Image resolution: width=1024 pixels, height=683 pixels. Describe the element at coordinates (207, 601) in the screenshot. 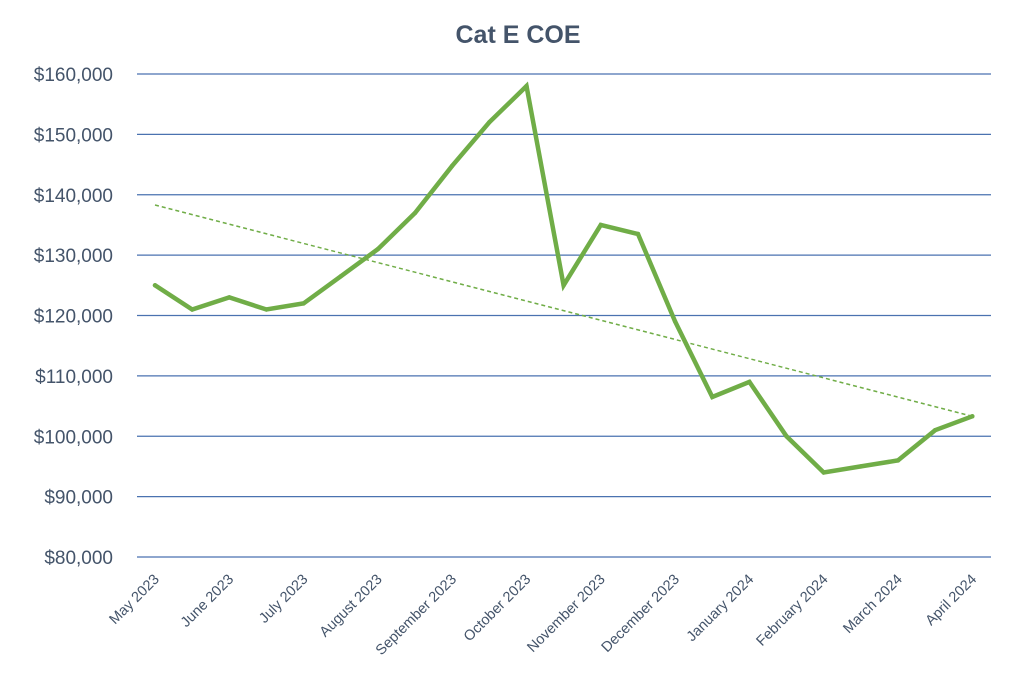

I see `x-tick-label: June 2023` at that location.